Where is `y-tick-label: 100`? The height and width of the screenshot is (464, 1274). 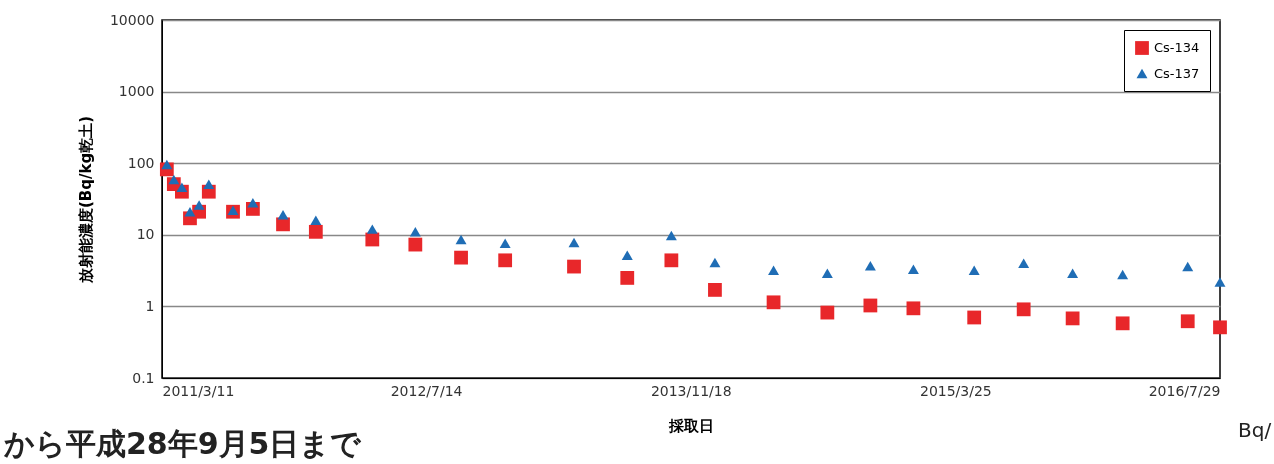 y-tick-label: 100 is located at coordinates (141, 162).